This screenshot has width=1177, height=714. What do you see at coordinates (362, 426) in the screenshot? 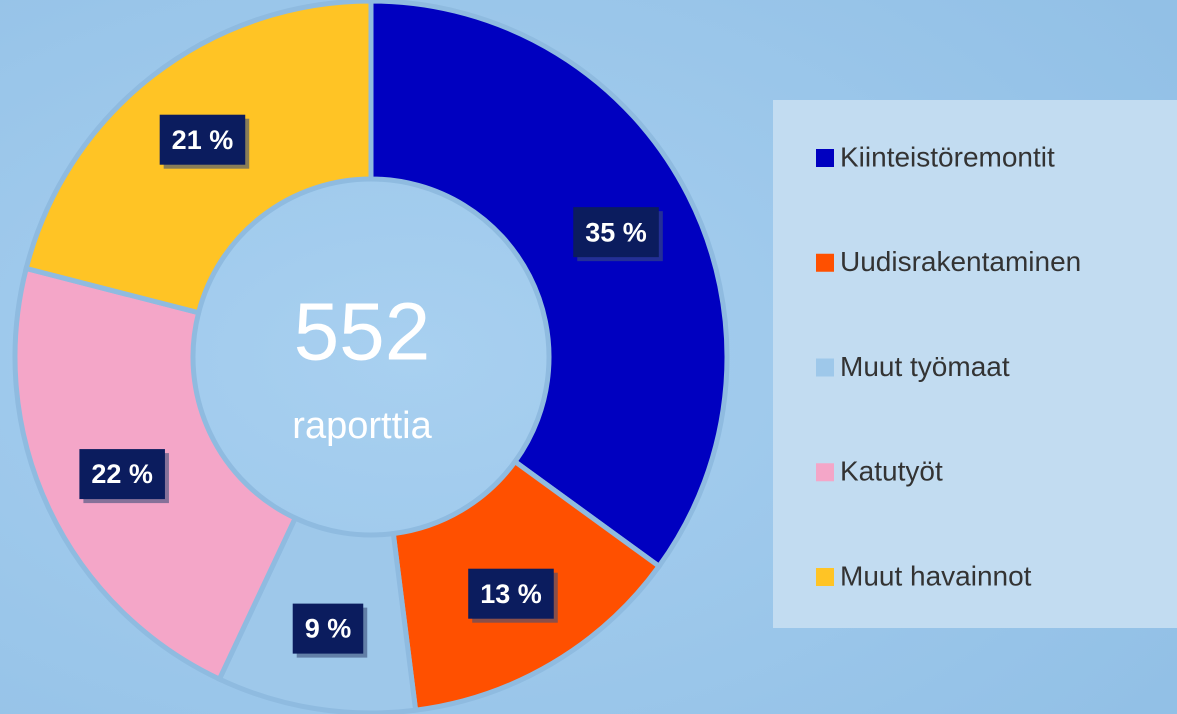
I see `center-label: raporttia` at bounding box center [362, 426].